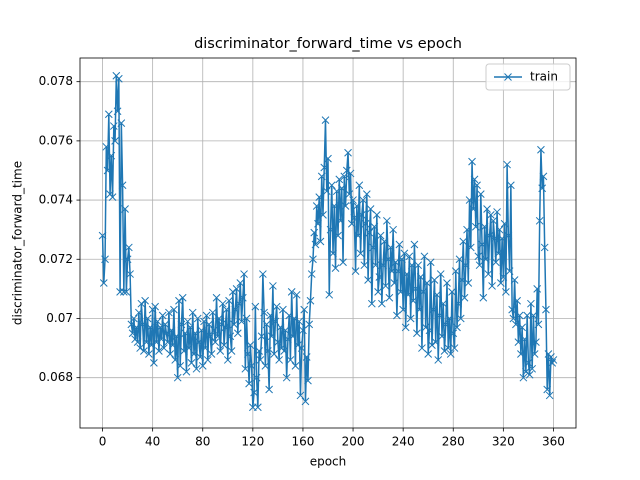  Describe the element at coordinates (302, 442) in the screenshot. I see `x-tick-label: 160` at that location.